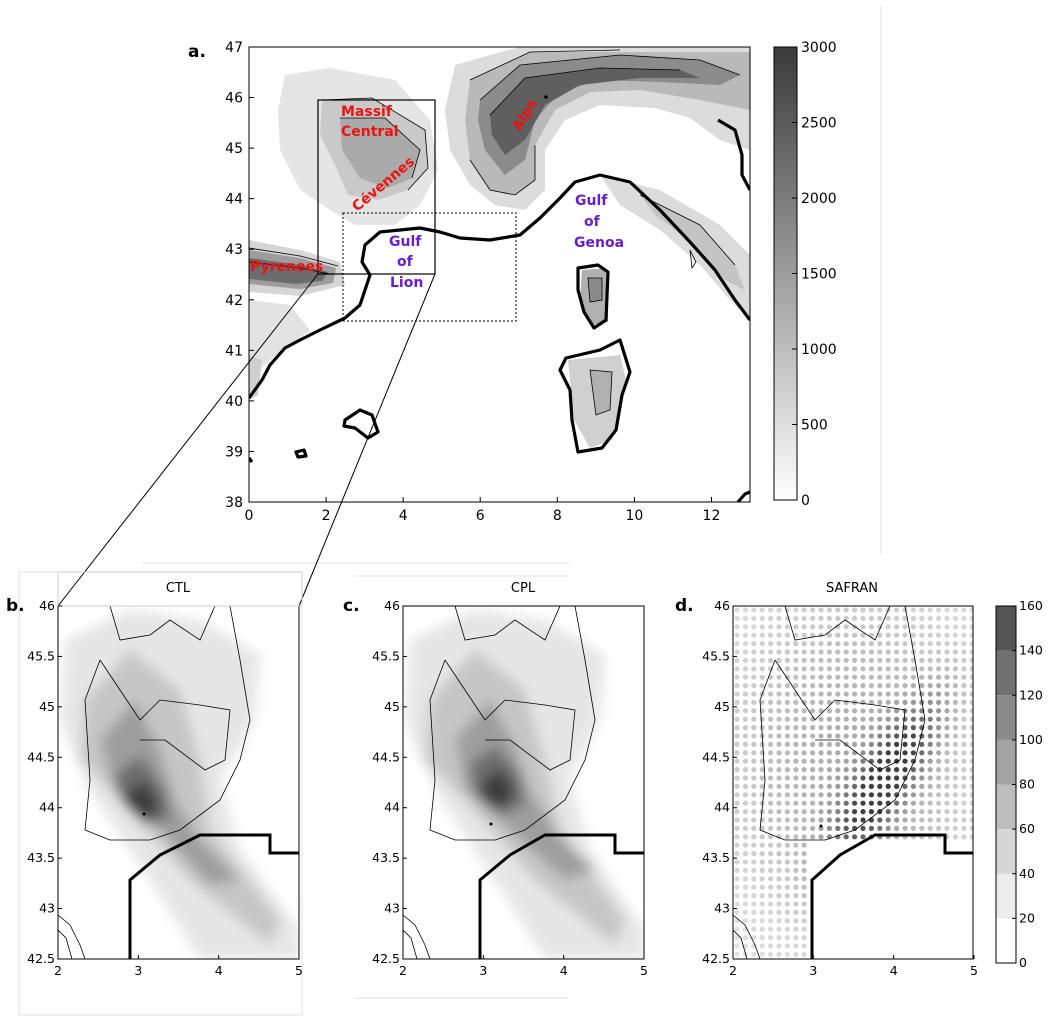 The image size is (1053, 1016). What do you see at coordinates (1031, 694) in the screenshot?
I see `colorbar-tick-label: 120` at bounding box center [1031, 694].